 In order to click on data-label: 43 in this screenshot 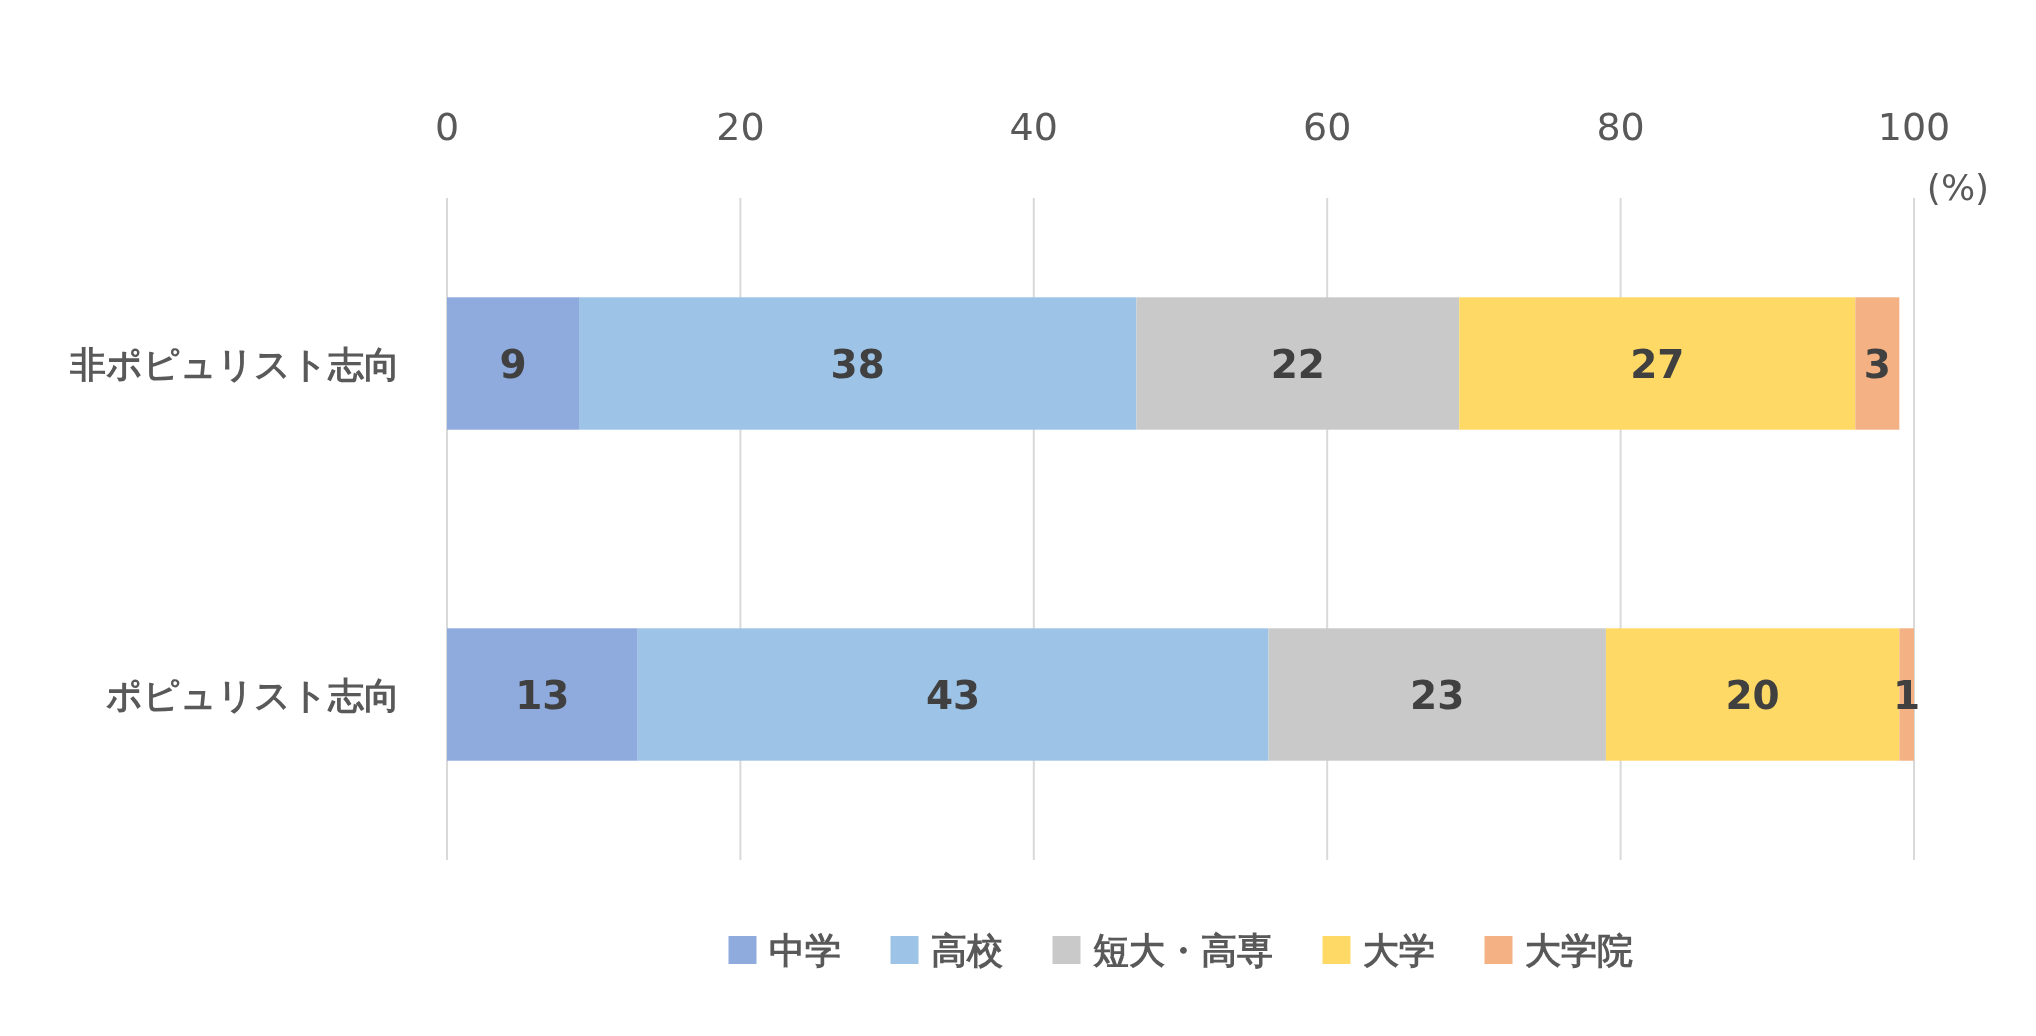, I will do `click(953, 695)`.